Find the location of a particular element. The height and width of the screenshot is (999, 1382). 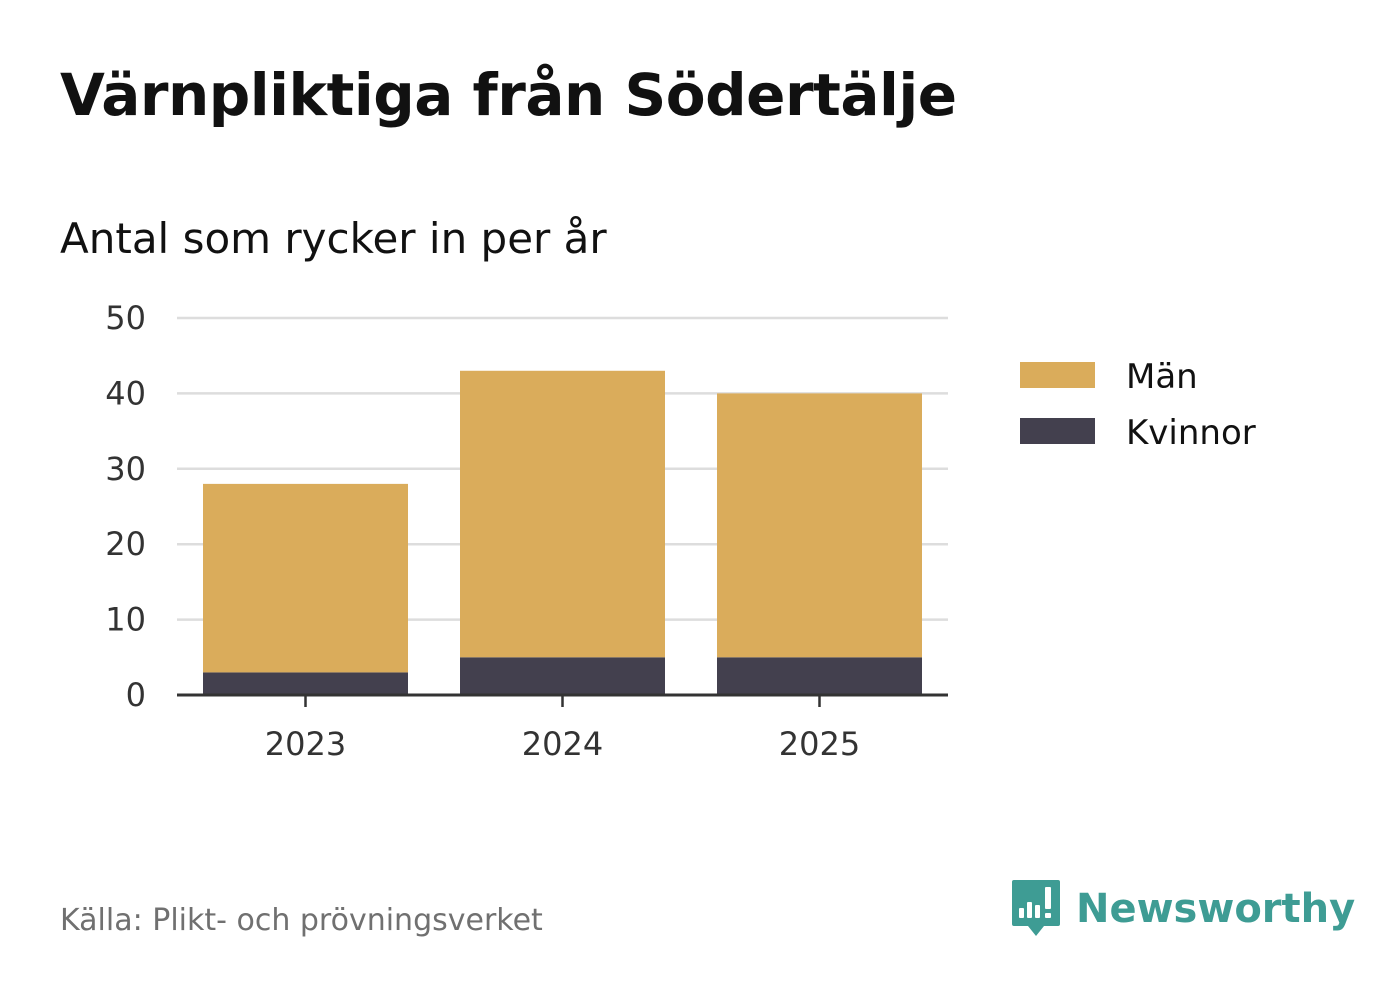

y-tick-label-30: 30 is located at coordinates (125, 469).